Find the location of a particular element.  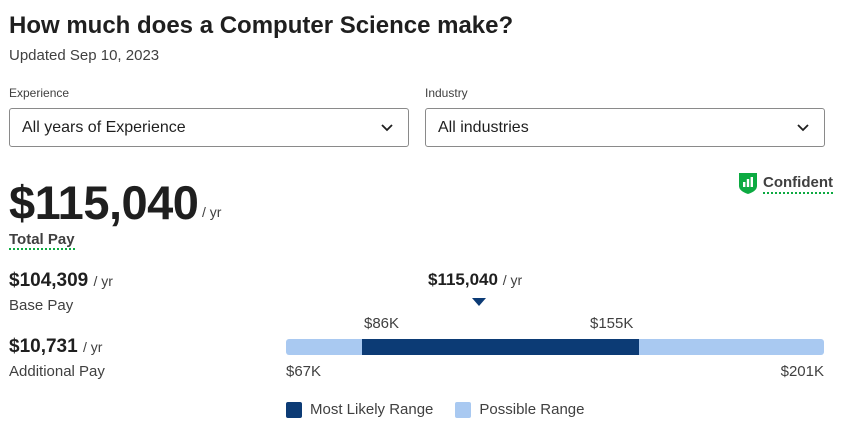

page-title: How much does a Computer Science make? is located at coordinates (261, 25).